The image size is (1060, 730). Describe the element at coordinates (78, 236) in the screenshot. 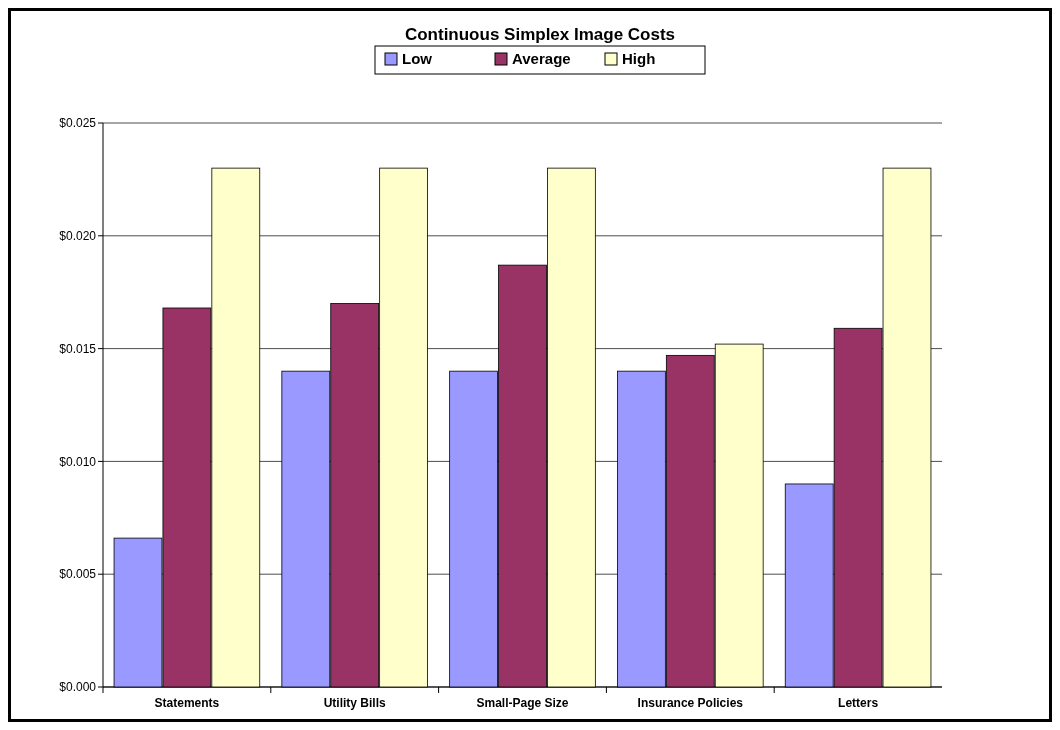

I see `y-tick-label: $0.020` at that location.